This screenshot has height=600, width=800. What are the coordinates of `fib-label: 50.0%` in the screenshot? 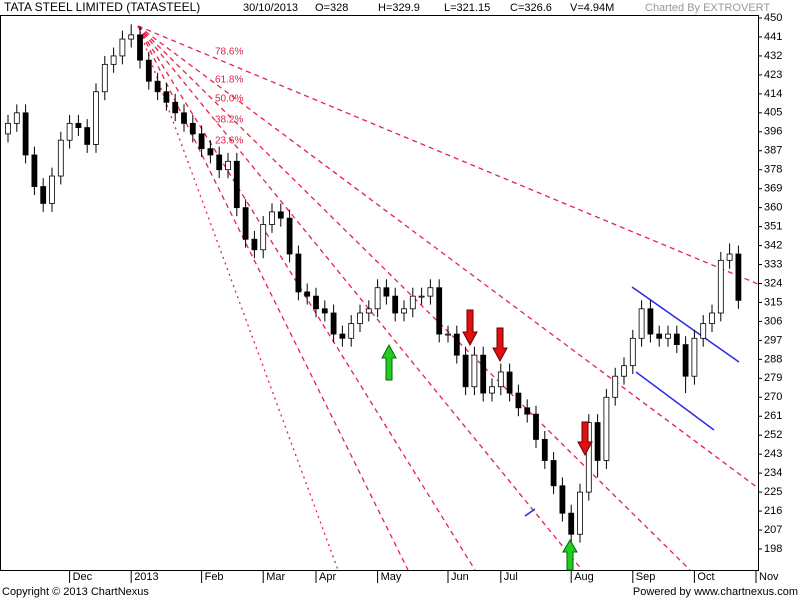 It's located at (229, 99).